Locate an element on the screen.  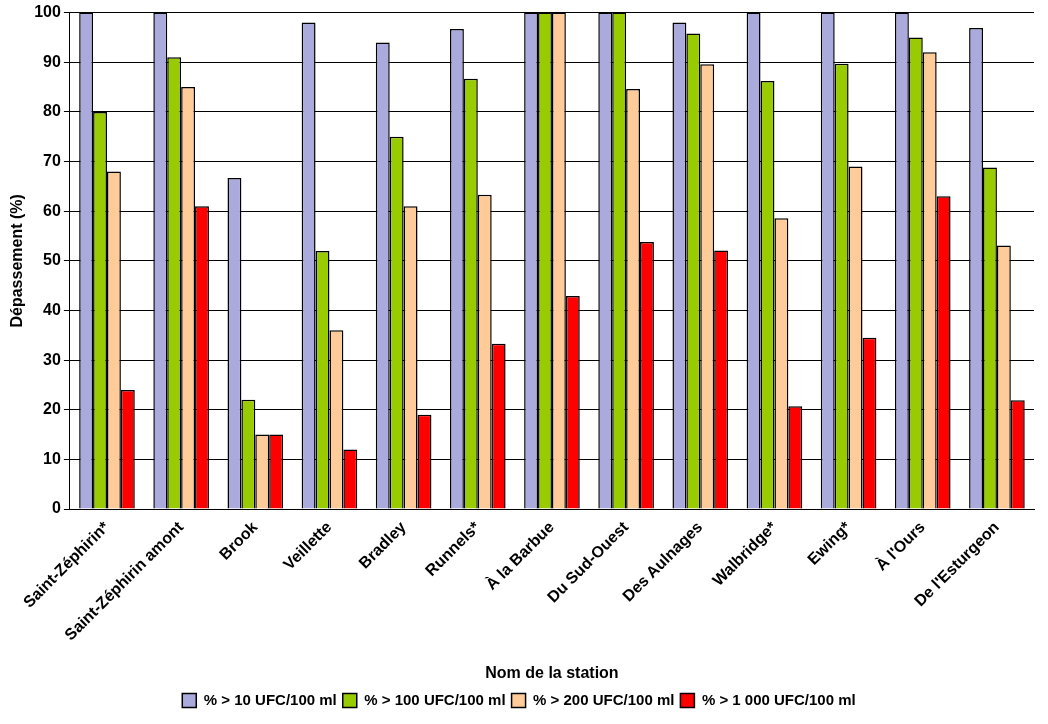
y-tick-label: 20 is located at coordinates (52, 409).